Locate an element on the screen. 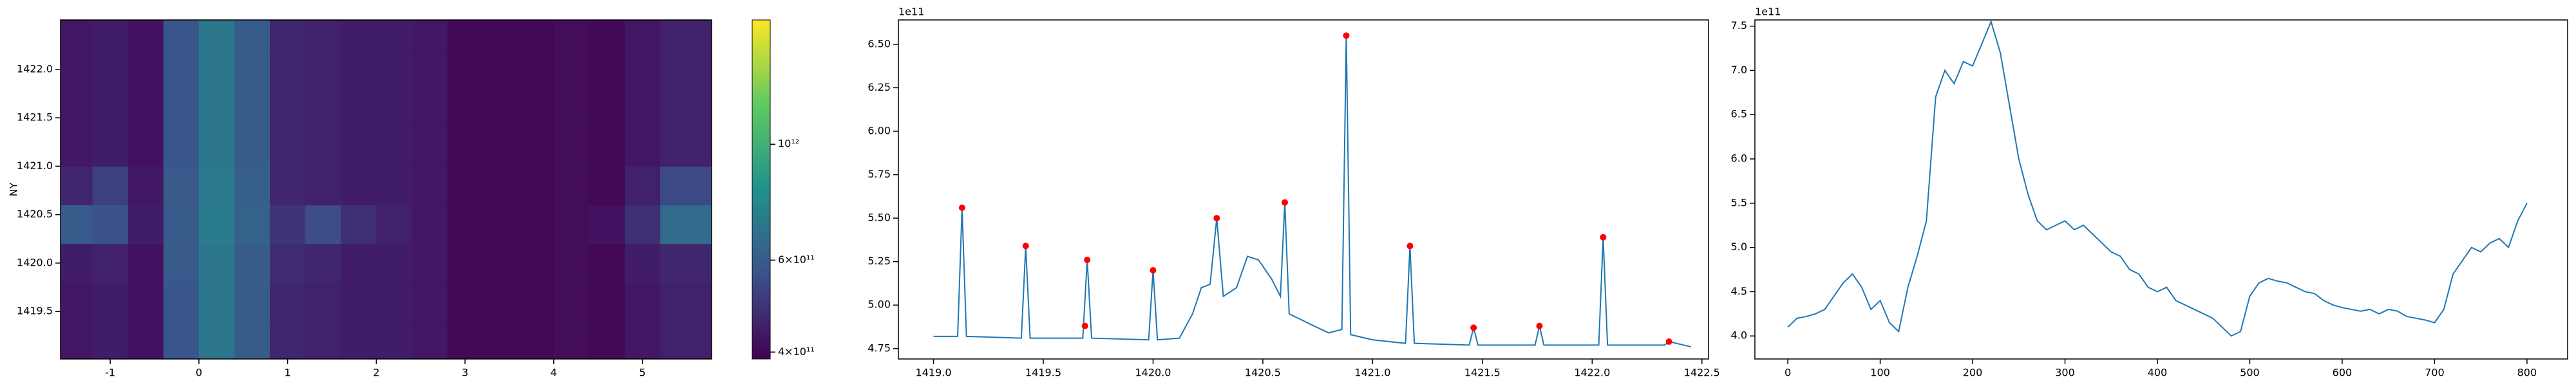 The image size is (2576, 386). x-tick-label: 1421.0 is located at coordinates (1372, 373).